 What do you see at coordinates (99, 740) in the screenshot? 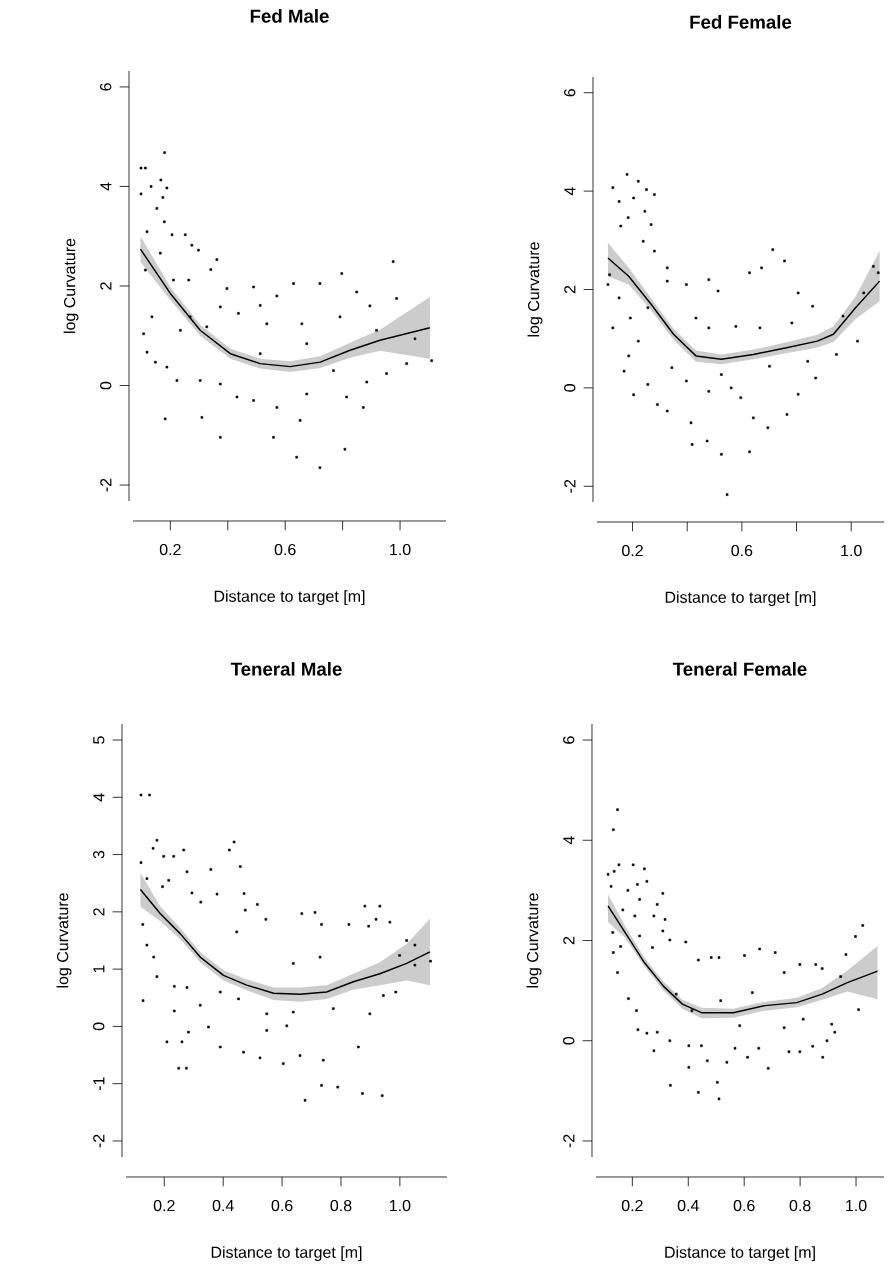
I see `y-tick-label: 5` at bounding box center [99, 740].